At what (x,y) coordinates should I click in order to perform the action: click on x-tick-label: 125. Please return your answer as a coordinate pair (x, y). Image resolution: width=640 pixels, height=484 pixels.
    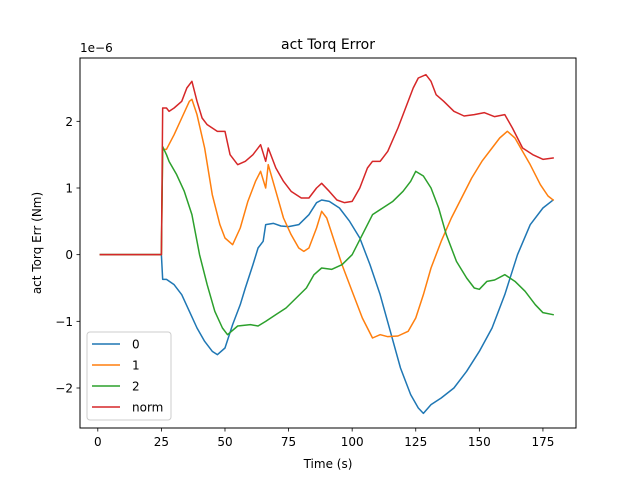
    Looking at the image, I should click on (415, 442).